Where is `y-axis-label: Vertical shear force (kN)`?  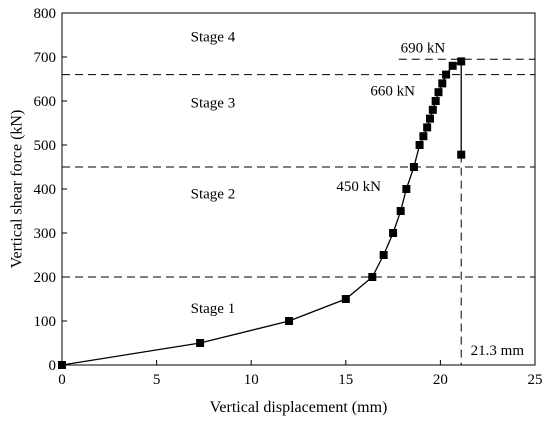 y-axis-label: Vertical shear force (kN) is located at coordinates (17, 189).